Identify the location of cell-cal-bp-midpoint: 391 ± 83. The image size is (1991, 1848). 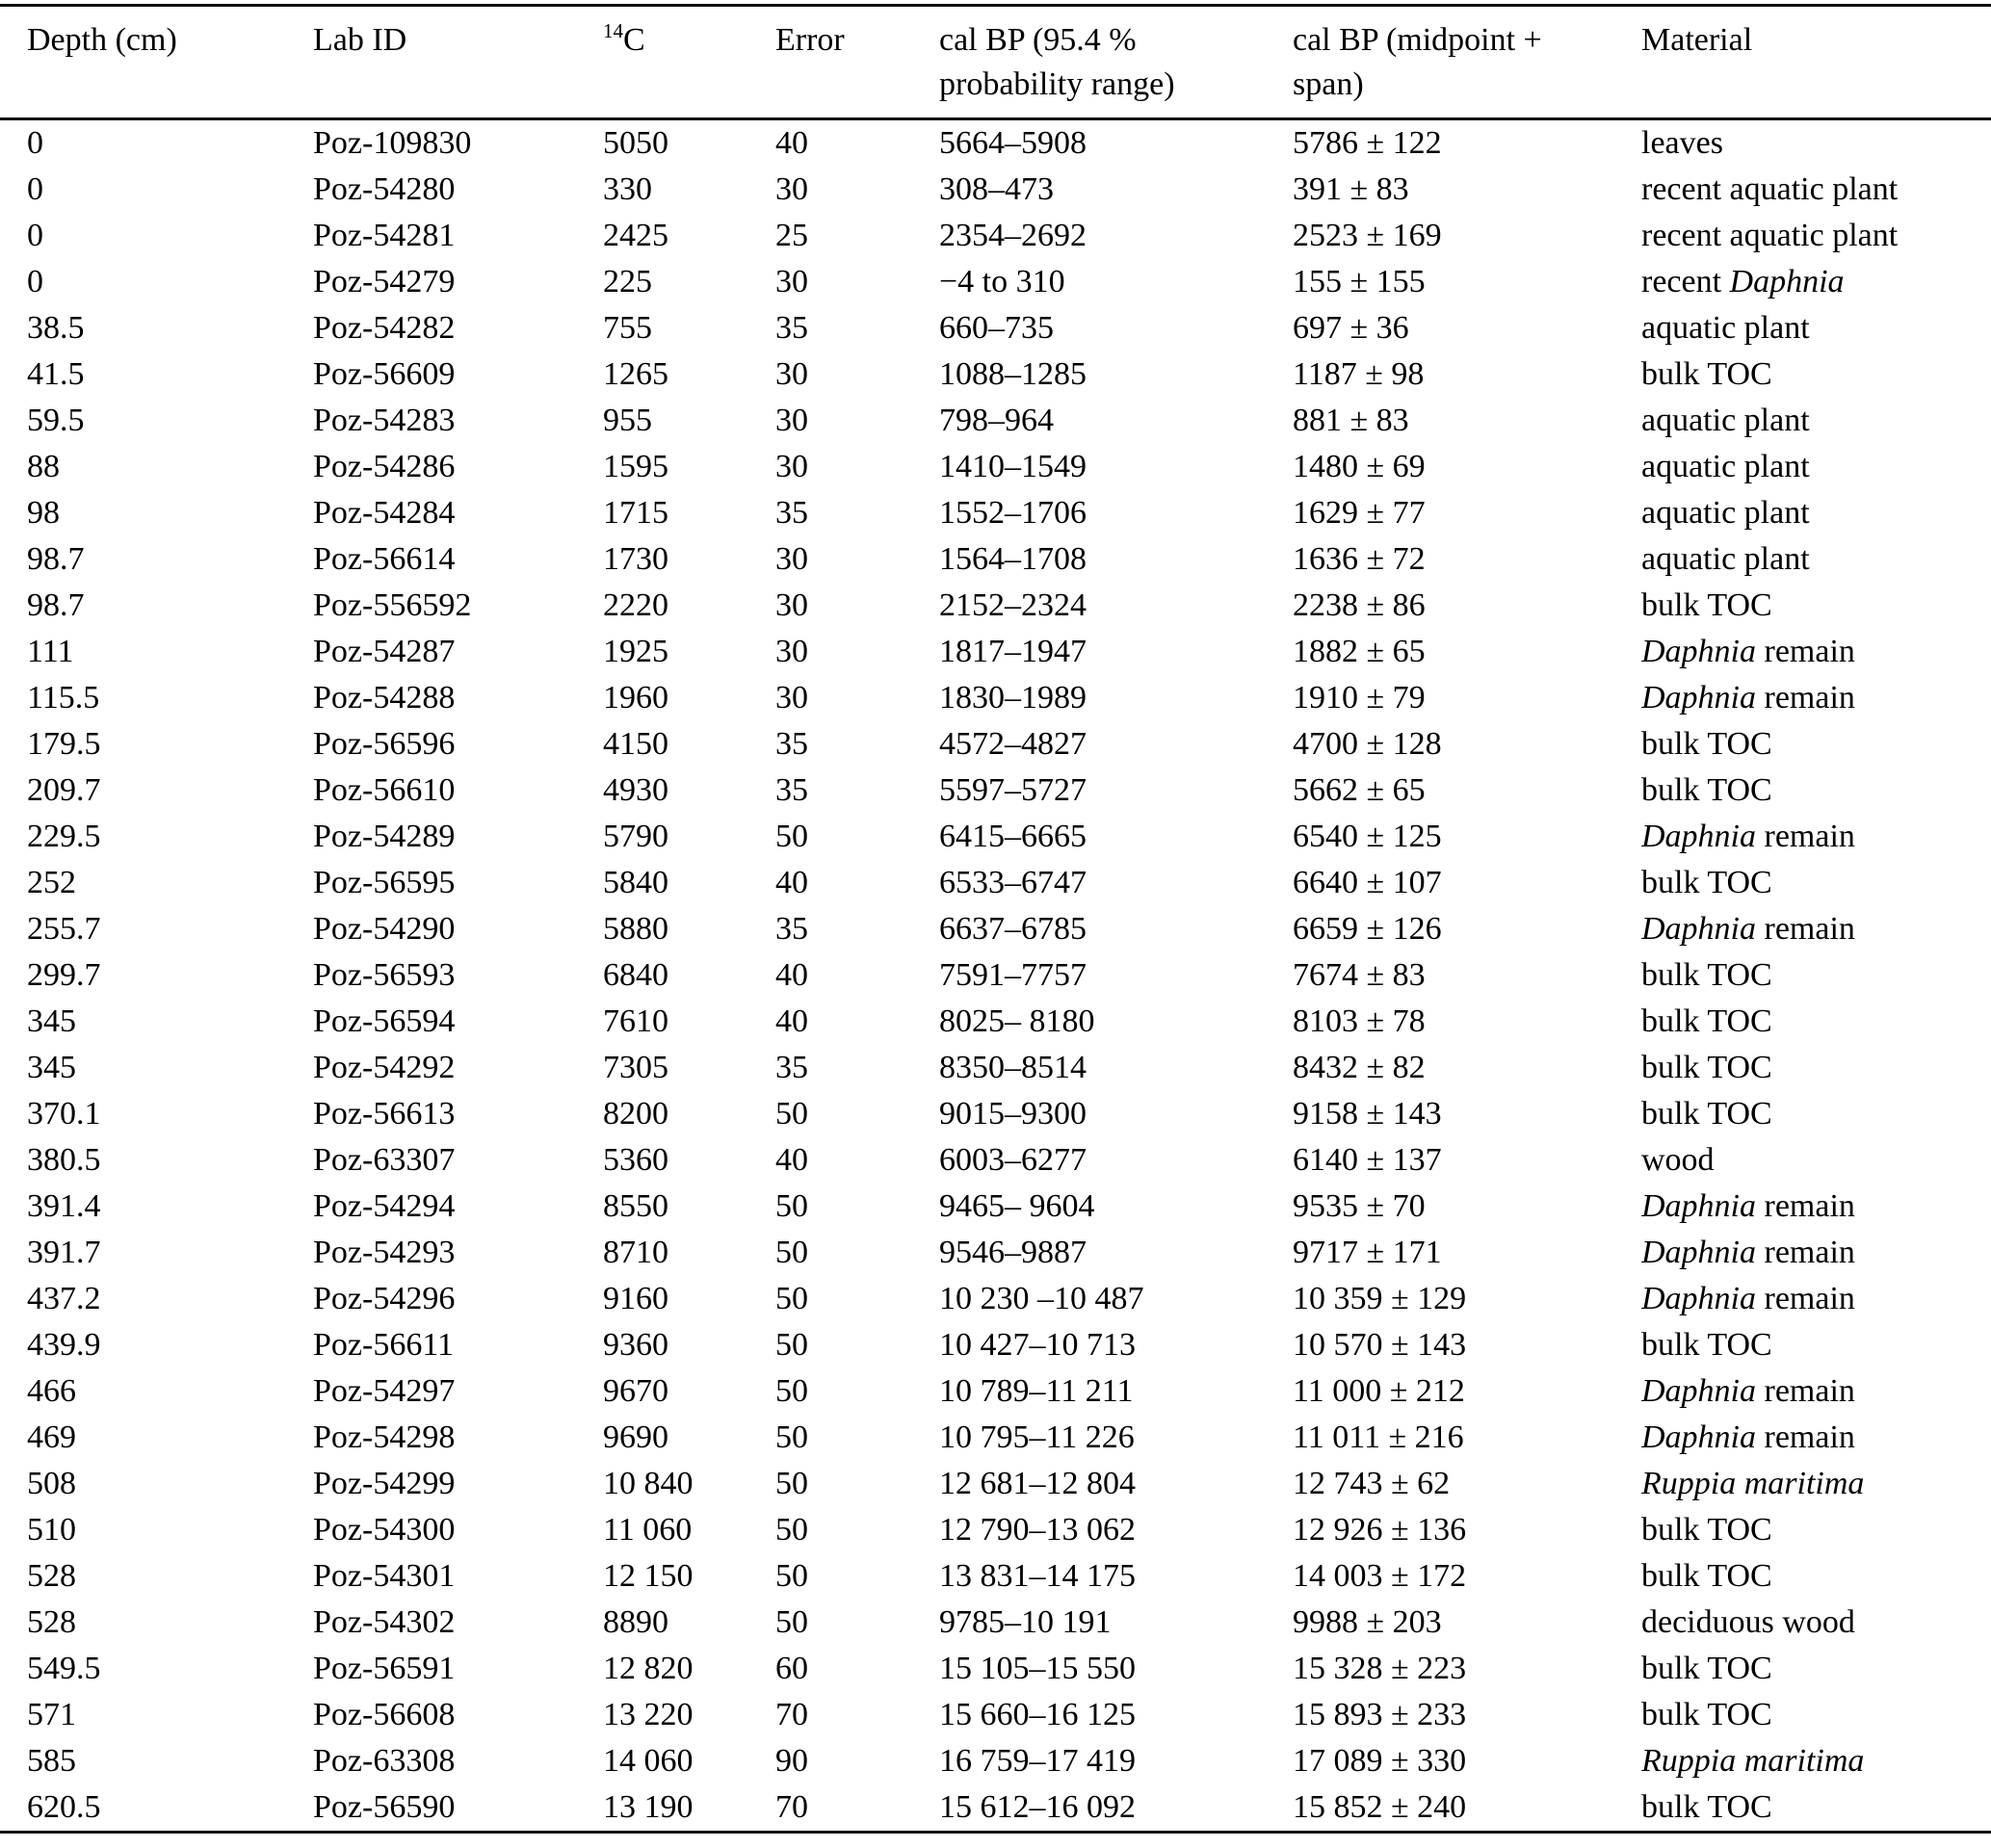
(1351, 189).